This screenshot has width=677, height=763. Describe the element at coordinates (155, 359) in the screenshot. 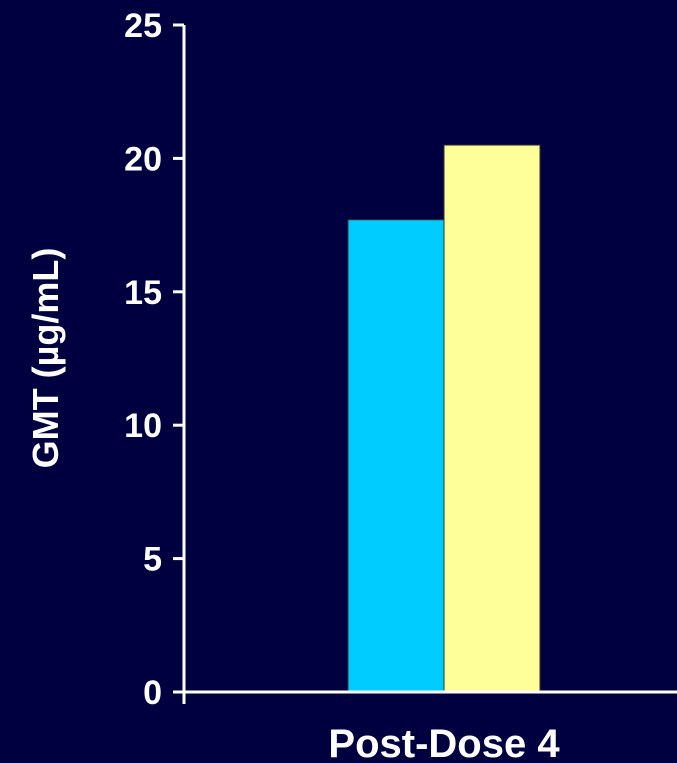

I see `y-axis: 0 5 10 15 20 25` at that location.